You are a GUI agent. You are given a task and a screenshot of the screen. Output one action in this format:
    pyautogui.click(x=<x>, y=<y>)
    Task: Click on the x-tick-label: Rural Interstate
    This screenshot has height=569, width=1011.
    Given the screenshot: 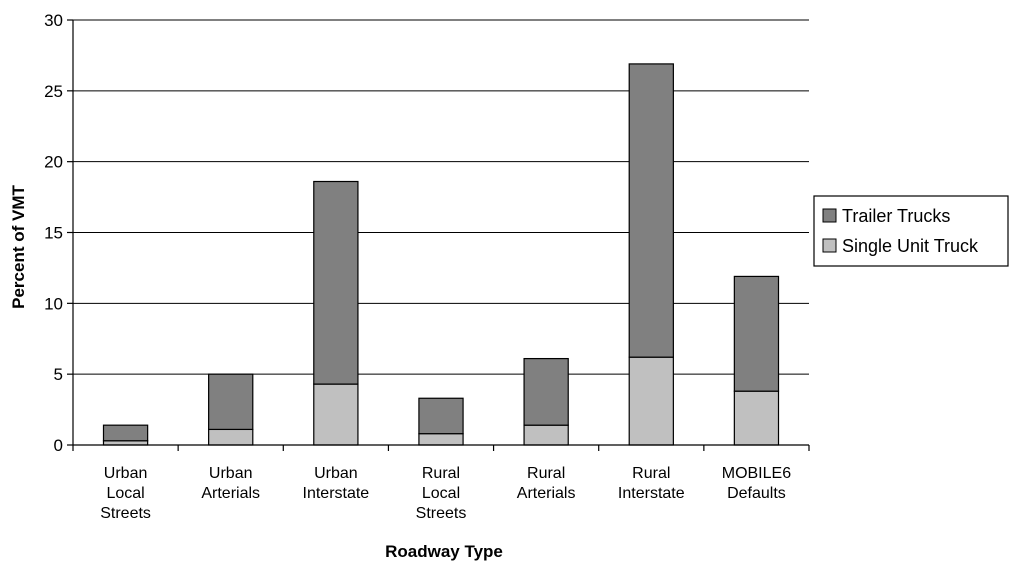 What is the action you would take?
    pyautogui.click(x=651, y=483)
    